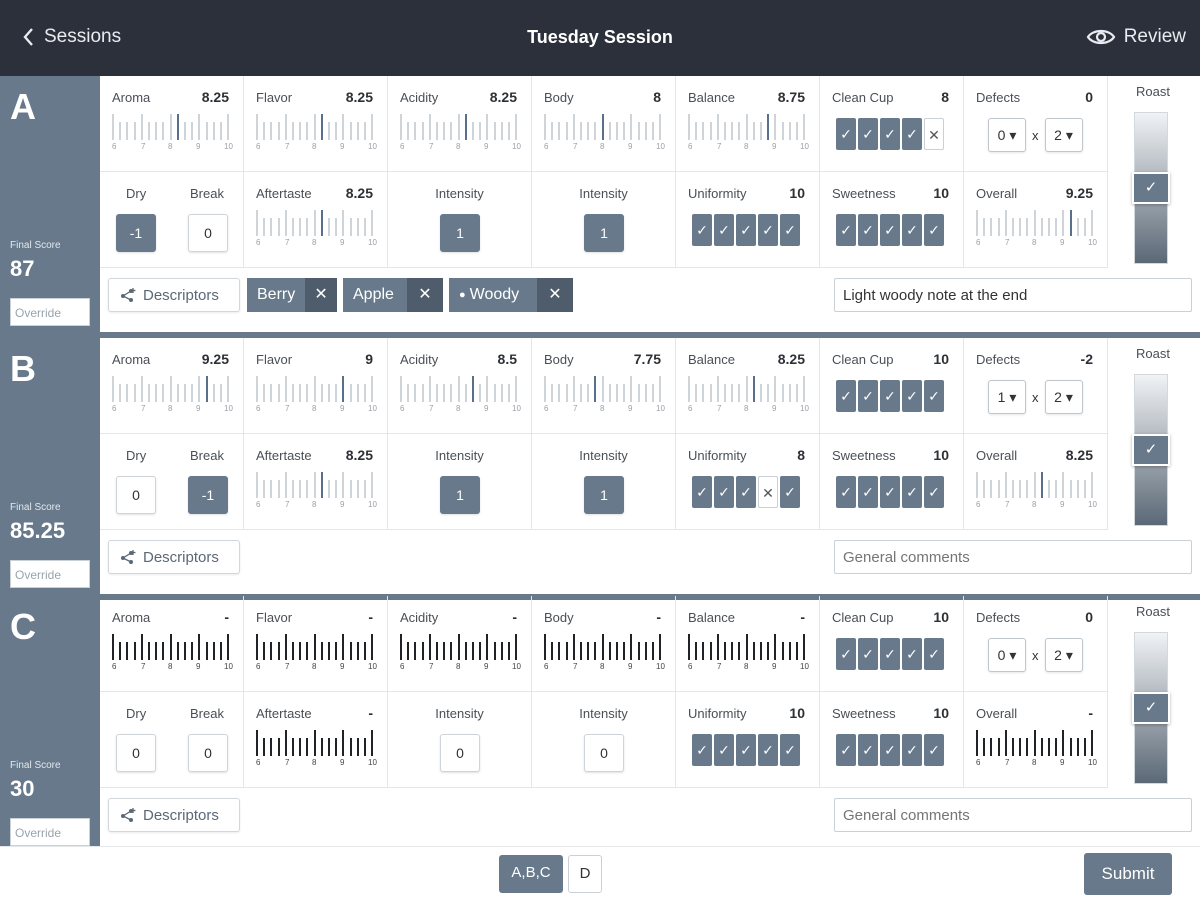 The image size is (1200, 900). I want to click on submit-button: Submit, so click(1128, 874).